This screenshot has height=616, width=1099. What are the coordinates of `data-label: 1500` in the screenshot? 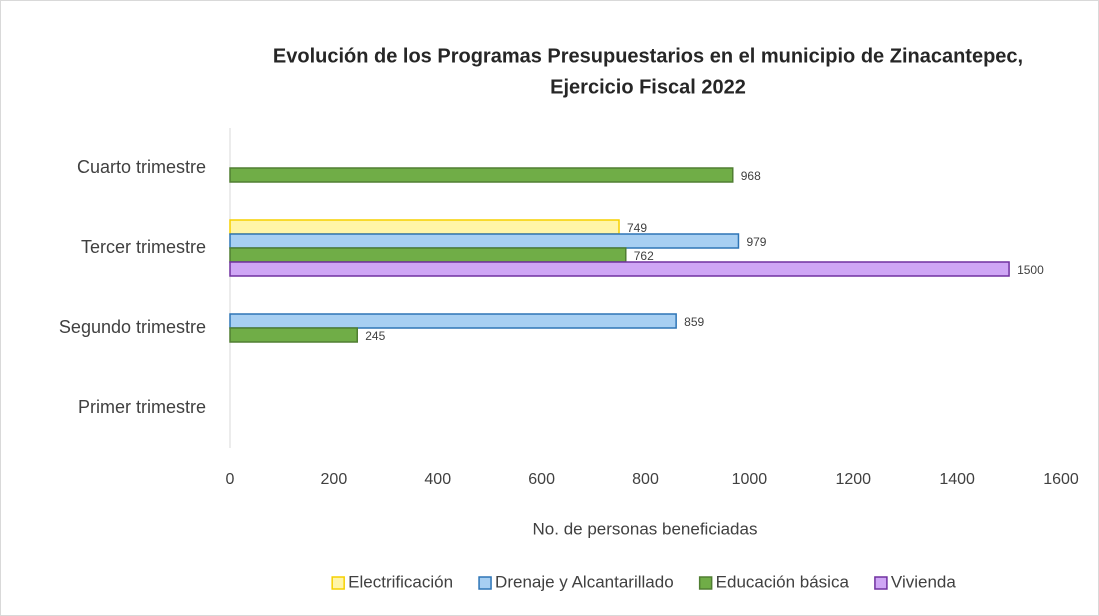 It's located at (1030, 270).